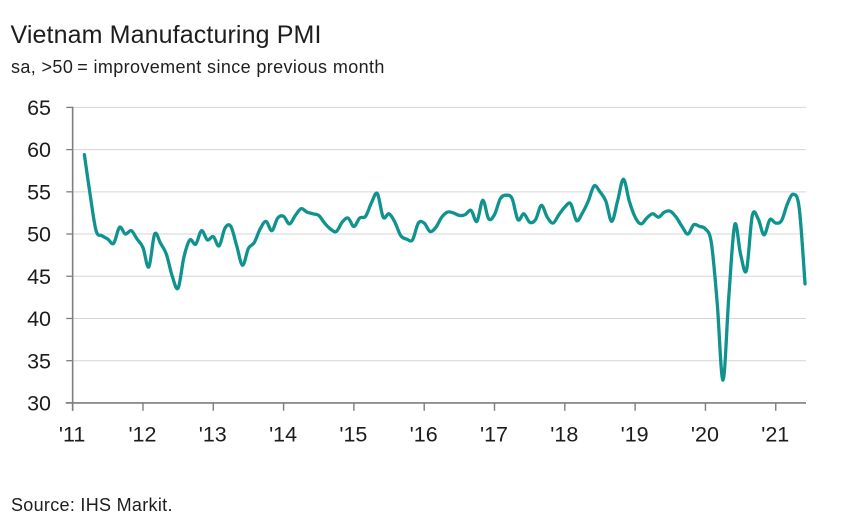  I want to click on svg-text: 35, so click(39, 361).